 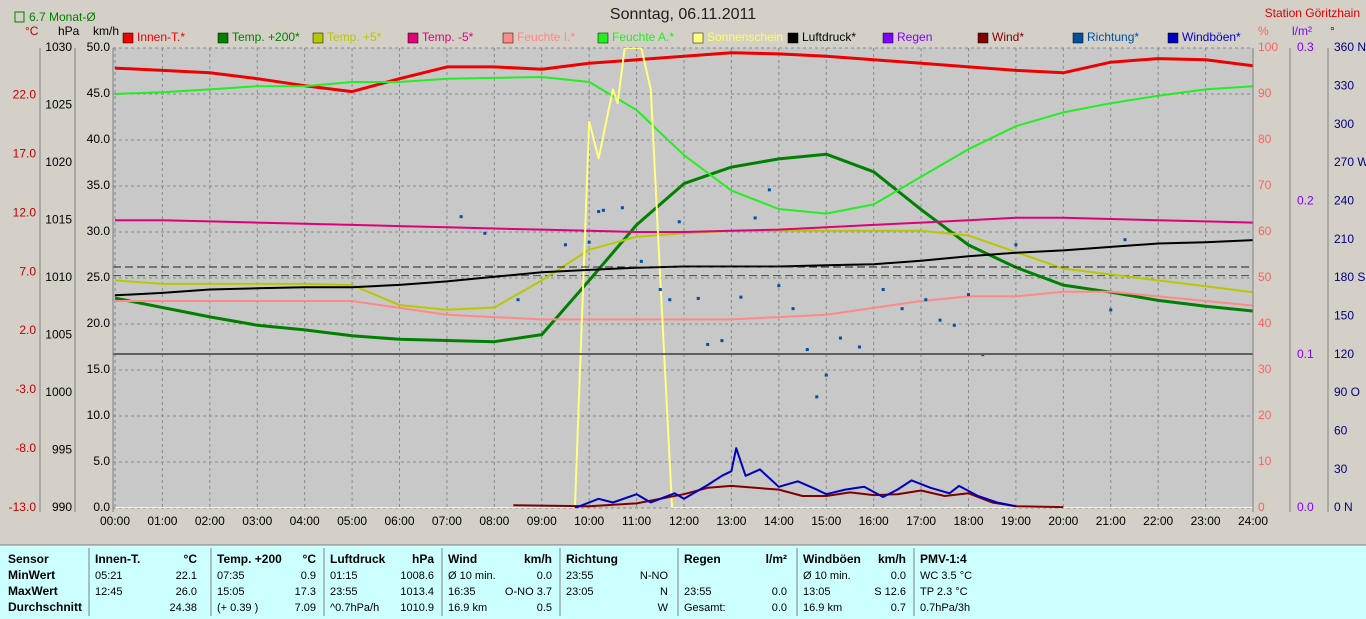 What do you see at coordinates (99, 185) in the screenshot?
I see `y-tick-label: 35.0` at bounding box center [99, 185].